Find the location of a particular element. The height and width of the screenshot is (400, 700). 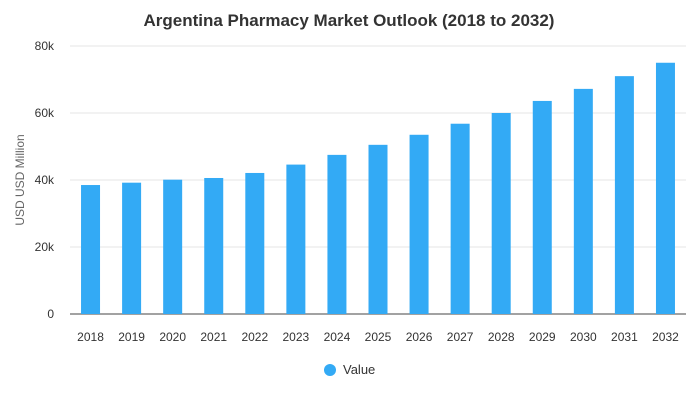

x-tick-label: 2032 is located at coordinates (665, 337).